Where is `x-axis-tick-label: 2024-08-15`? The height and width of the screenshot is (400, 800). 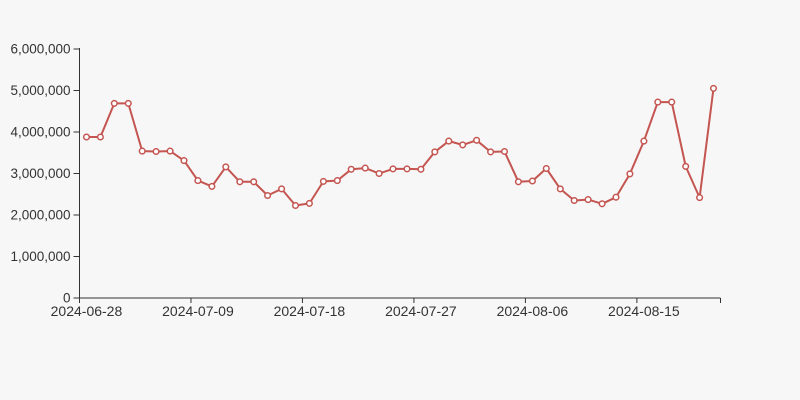
x-axis-tick-label: 2024-08-15 is located at coordinates (644, 311).